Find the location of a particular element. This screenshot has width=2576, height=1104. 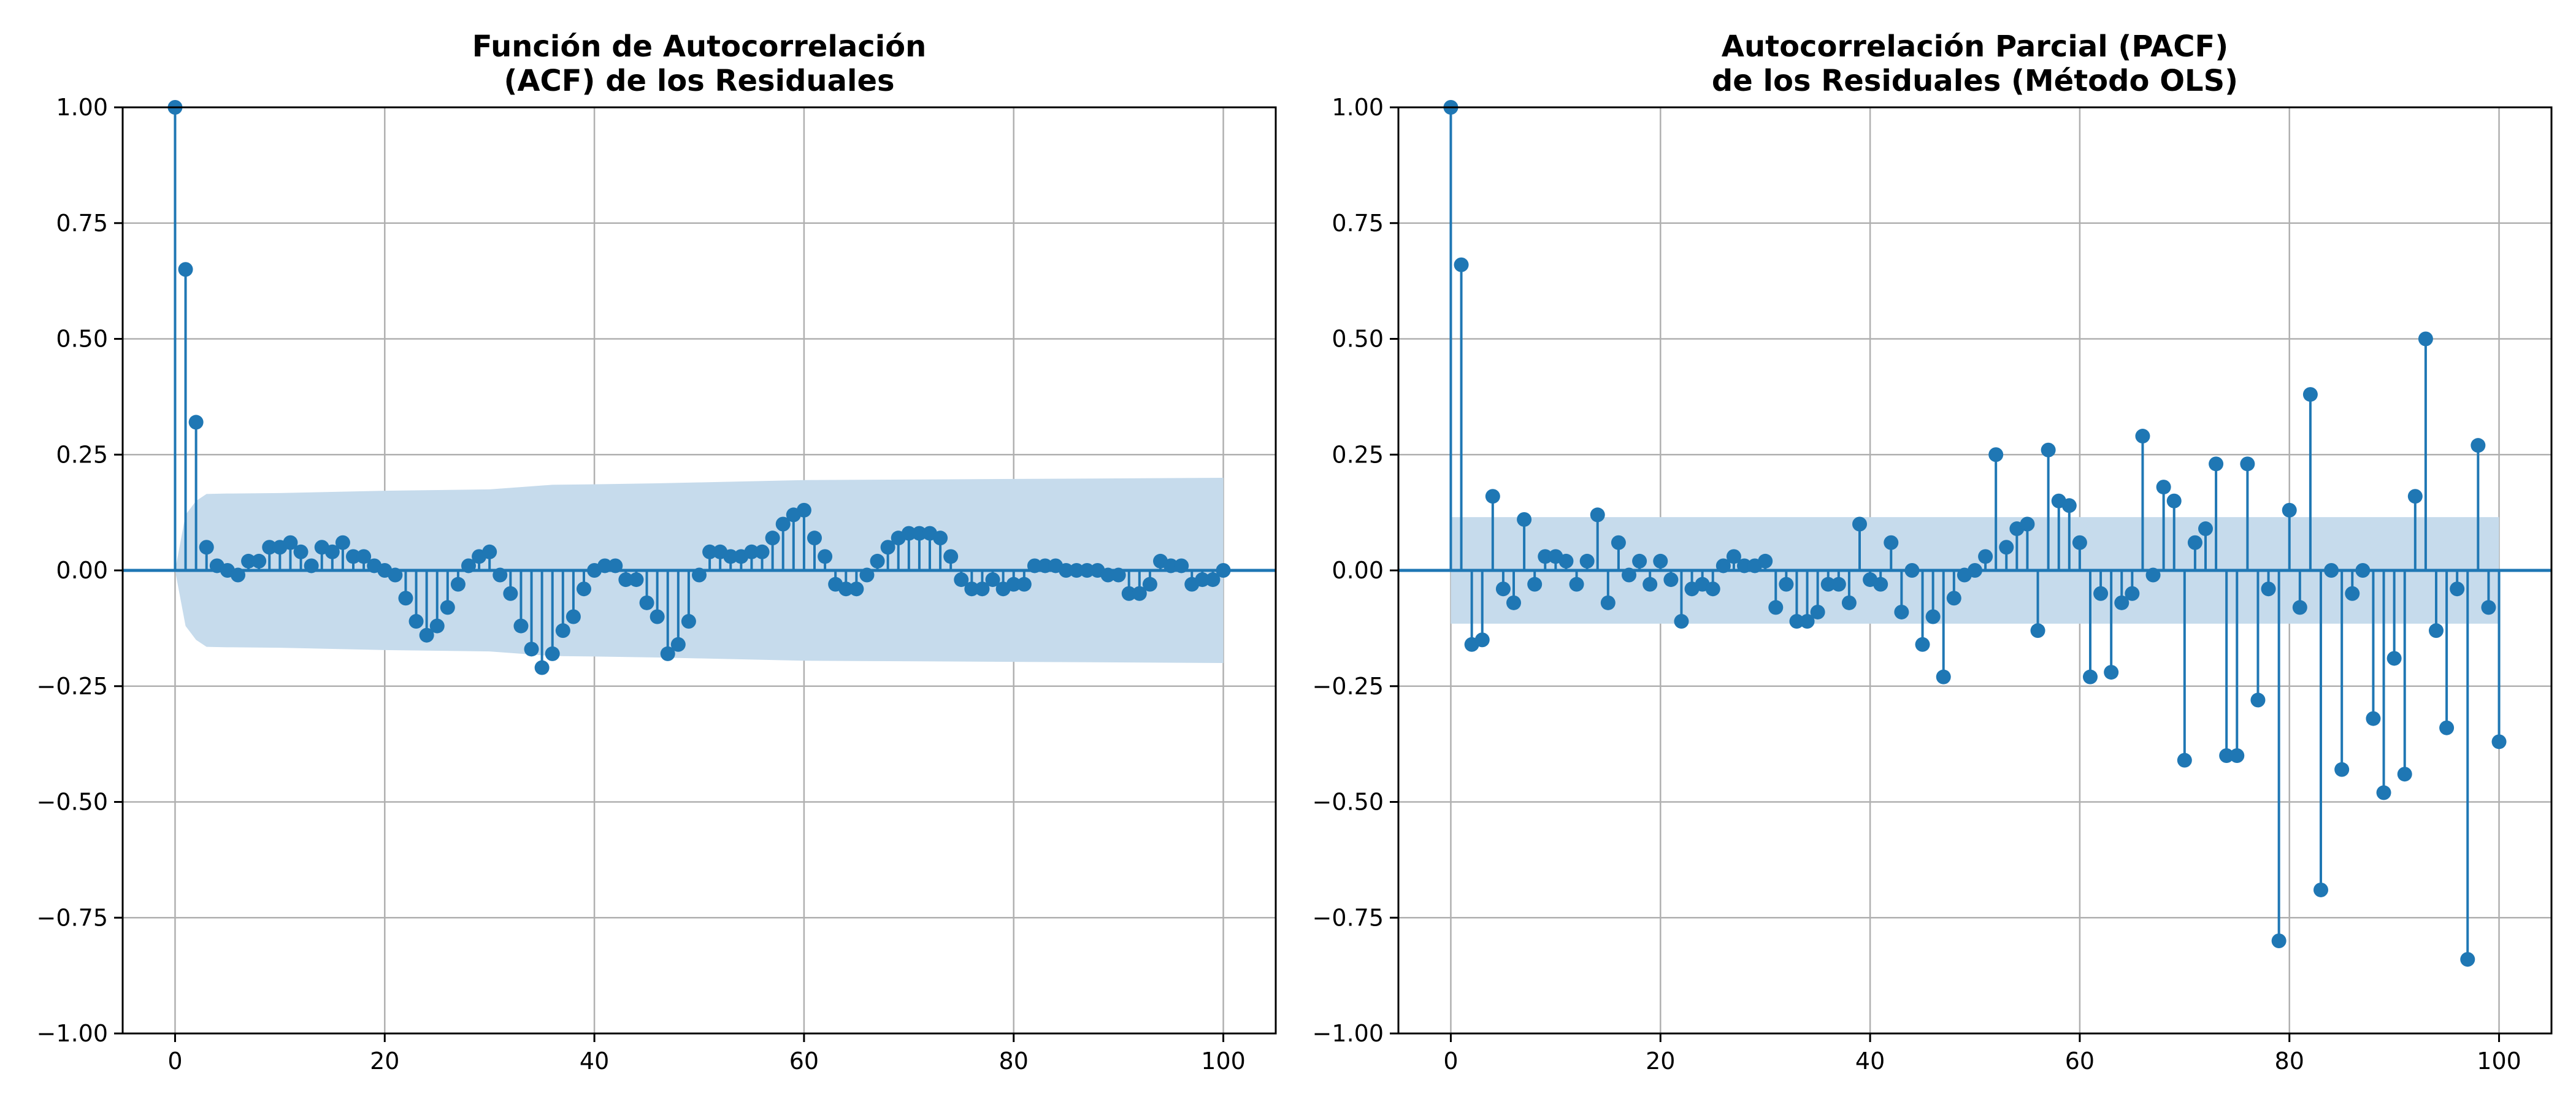

acf-xtick-label-3: 60 is located at coordinates (804, 1061).